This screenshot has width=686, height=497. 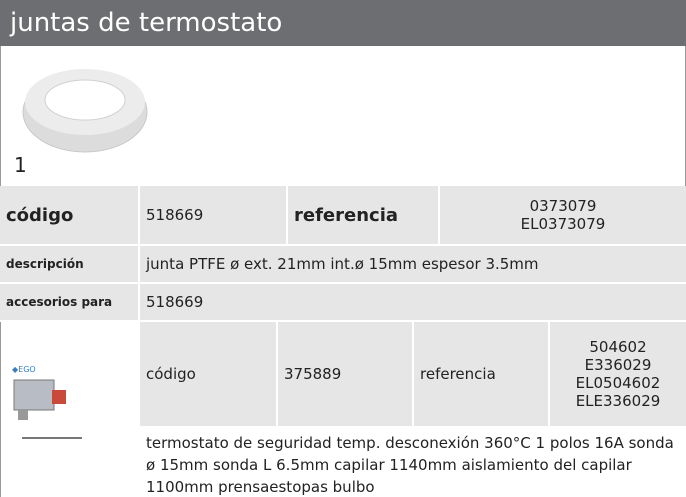 I want to click on reference: EL0373079, so click(x=563, y=224).